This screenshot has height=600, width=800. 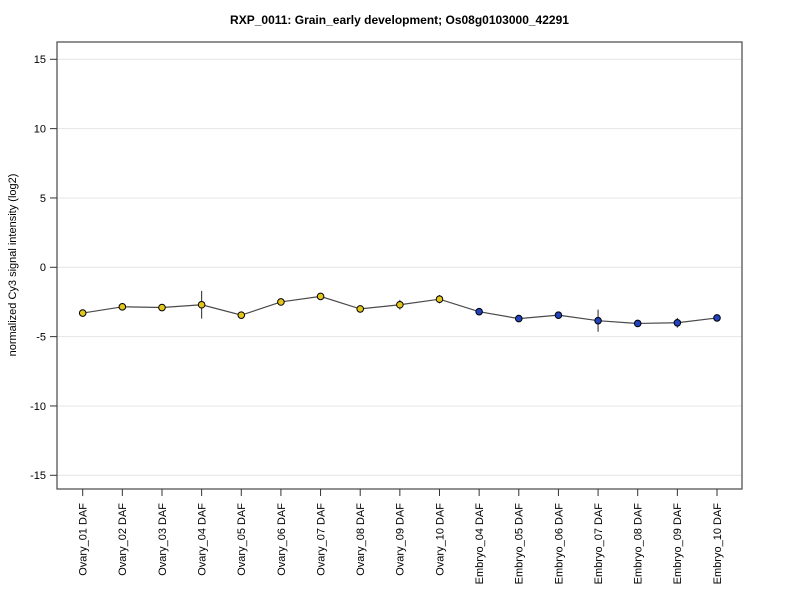 What do you see at coordinates (718, 544) in the screenshot?
I see `x-axis-category-label: Embryo_10 DAF` at bounding box center [718, 544].